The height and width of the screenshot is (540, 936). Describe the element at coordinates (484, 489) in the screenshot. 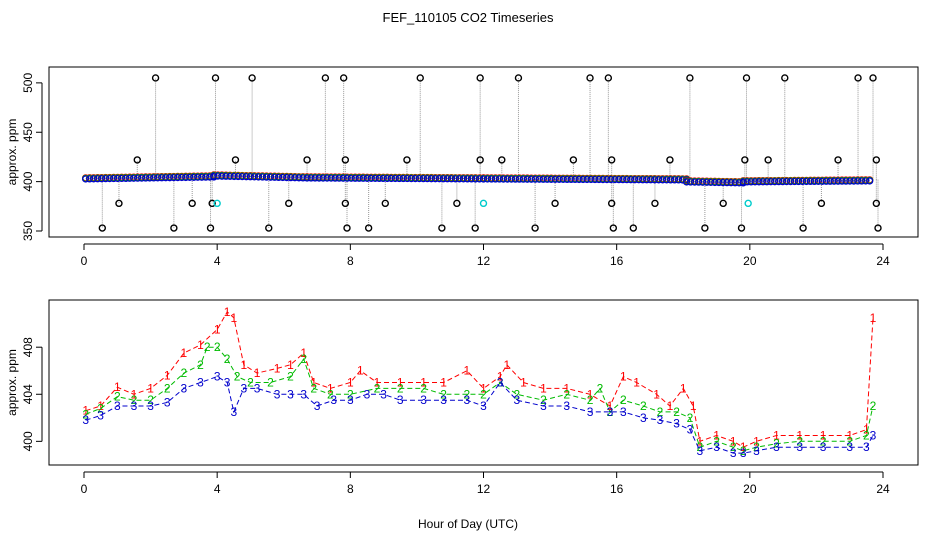

I see `x-tick-label: 12` at that location.